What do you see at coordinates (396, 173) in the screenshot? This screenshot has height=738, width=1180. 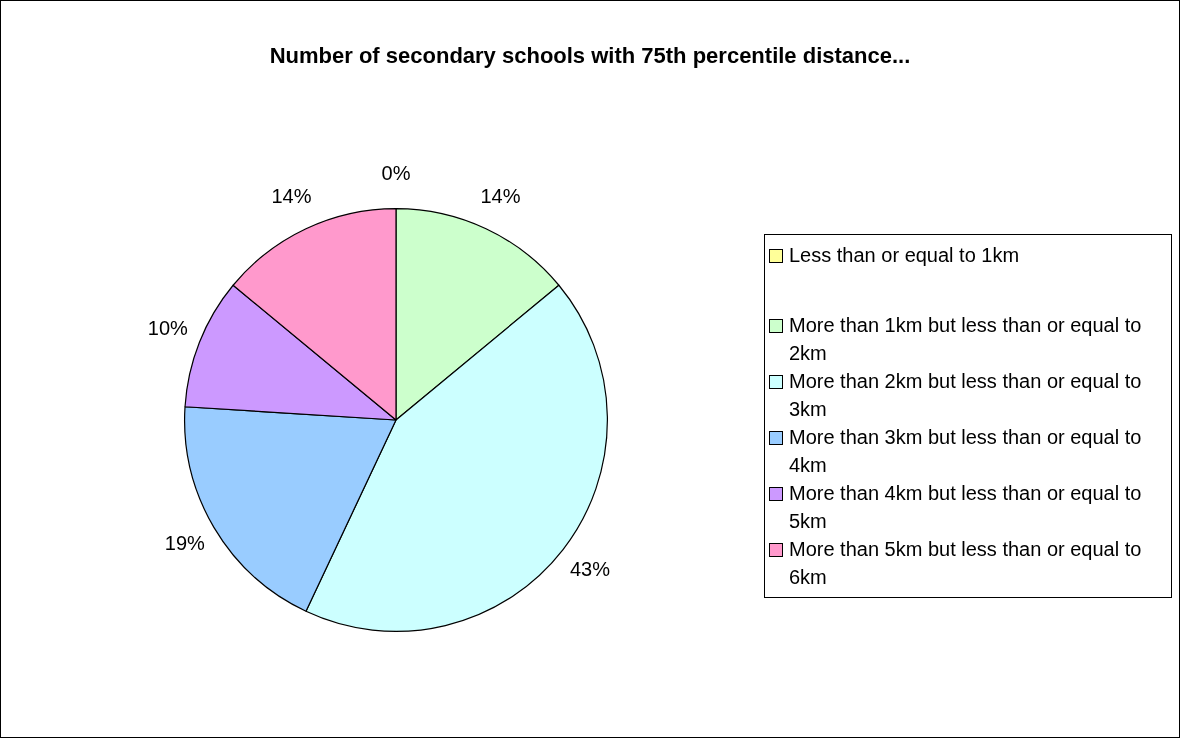 I see `text: 0%` at bounding box center [396, 173].